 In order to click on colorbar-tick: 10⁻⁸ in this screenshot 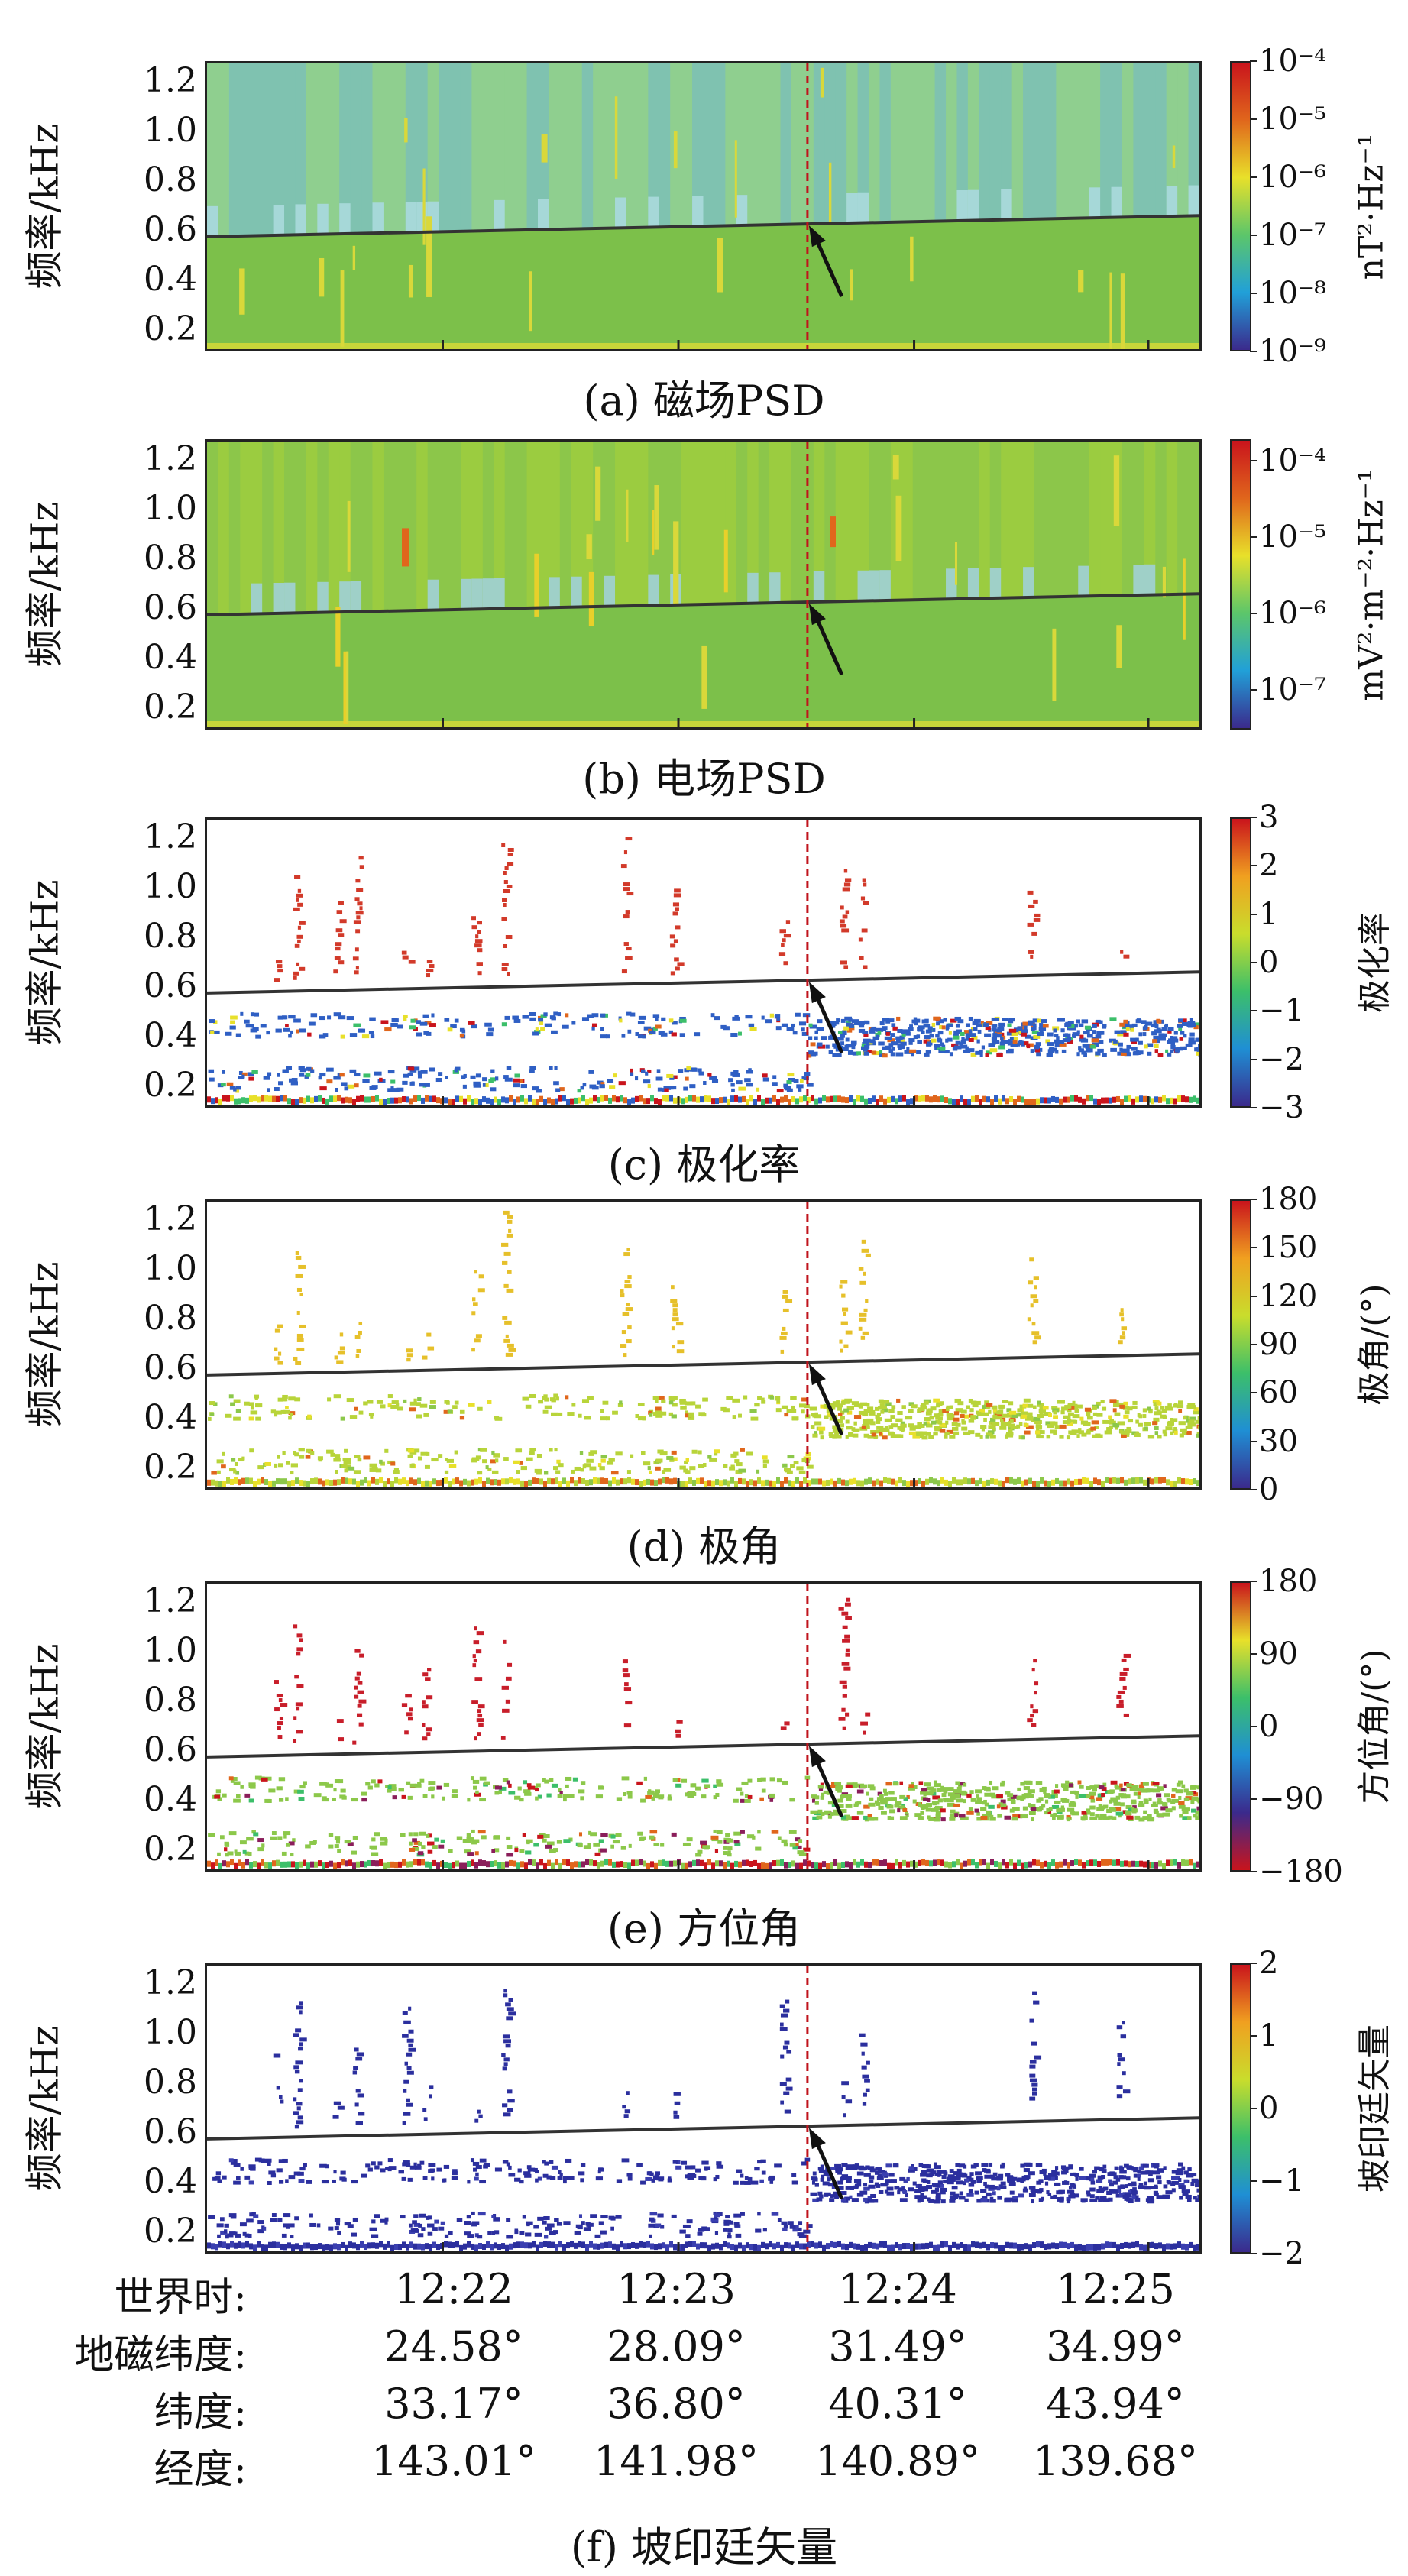, I will do `click(1288, 293)`.